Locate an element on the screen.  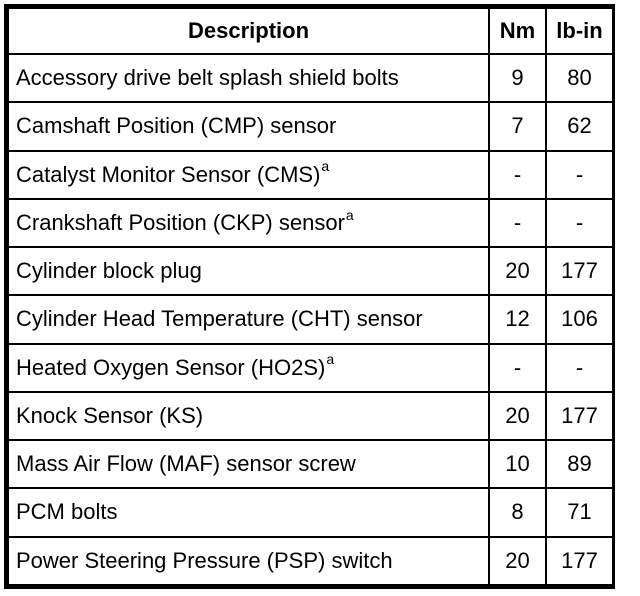
description-cell: Cylinder Head Temperature (CHT) sensor is located at coordinates (248, 319).